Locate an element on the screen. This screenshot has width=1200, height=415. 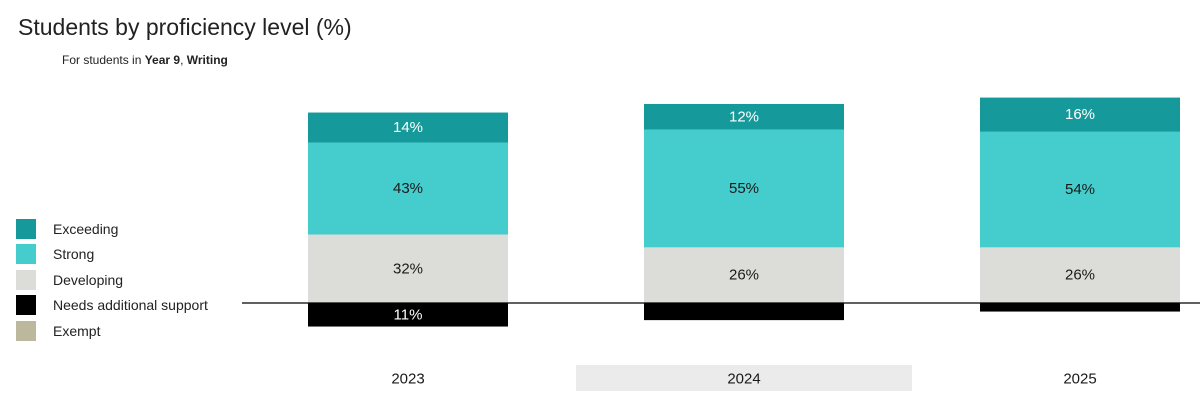
legend-label-needs-support: Needs additional support is located at coordinates (130, 305).